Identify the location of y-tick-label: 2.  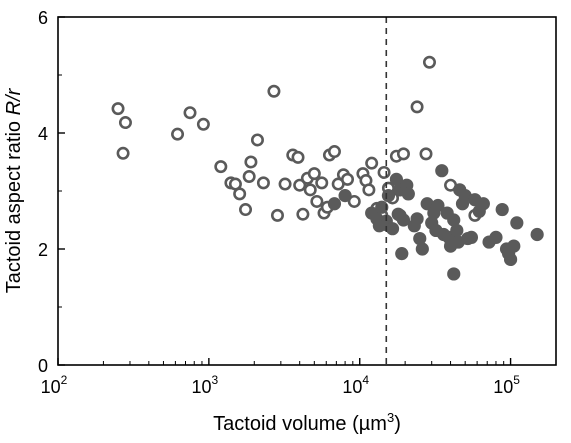
(43, 250).